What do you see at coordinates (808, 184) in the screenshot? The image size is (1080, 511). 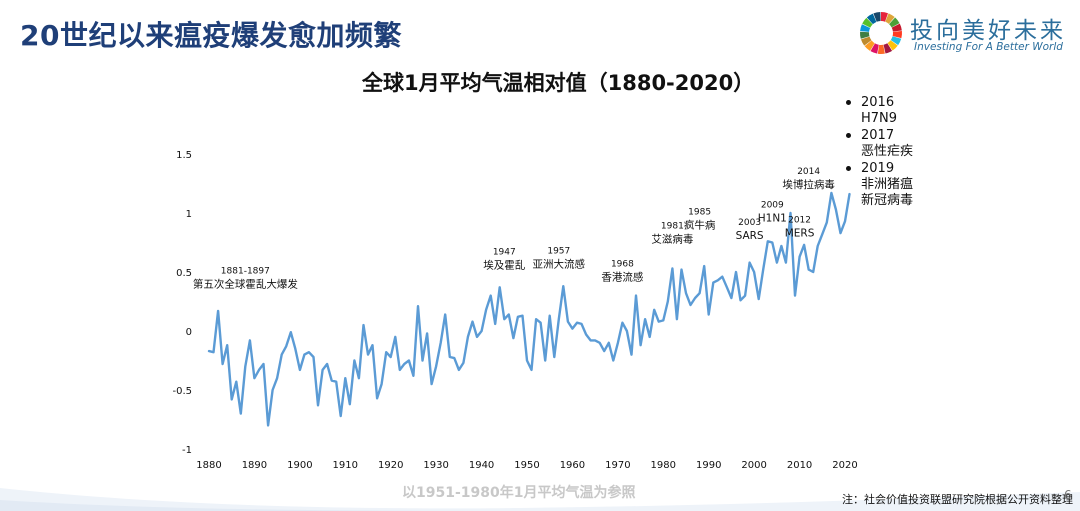 I see `annotation-event: 埃博拉病毒` at bounding box center [808, 184].